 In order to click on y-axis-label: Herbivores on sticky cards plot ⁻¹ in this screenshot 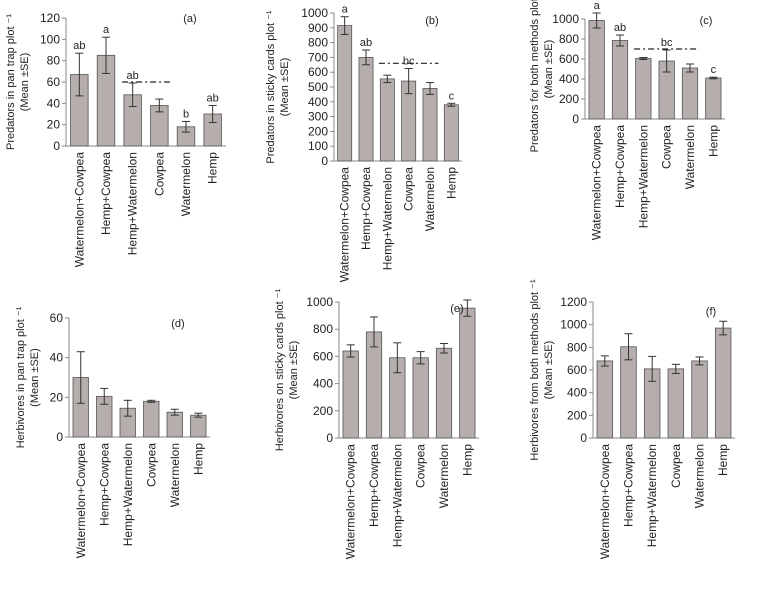, I will do `click(280, 370)`.